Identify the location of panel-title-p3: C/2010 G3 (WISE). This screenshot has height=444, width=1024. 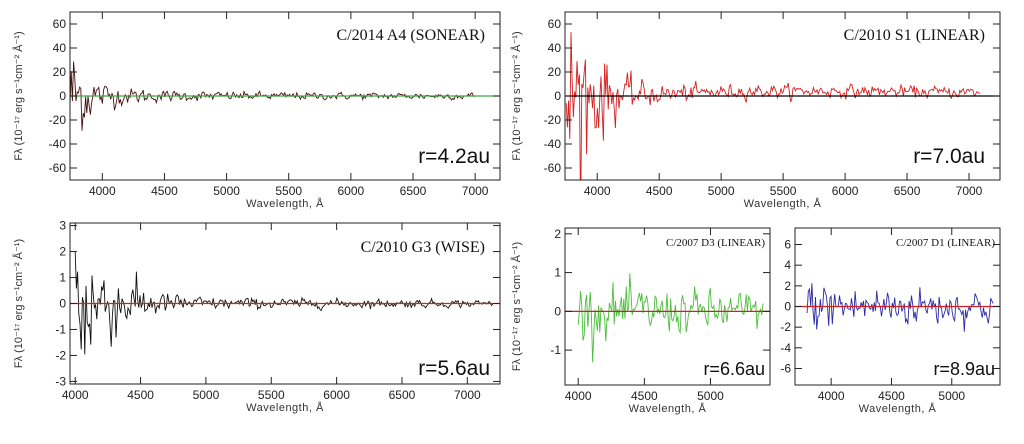
(423, 247).